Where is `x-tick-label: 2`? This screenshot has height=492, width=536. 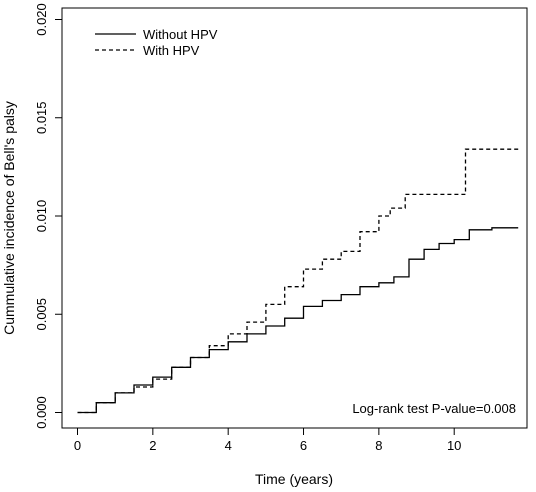
x-tick-label: 2 is located at coordinates (152, 445).